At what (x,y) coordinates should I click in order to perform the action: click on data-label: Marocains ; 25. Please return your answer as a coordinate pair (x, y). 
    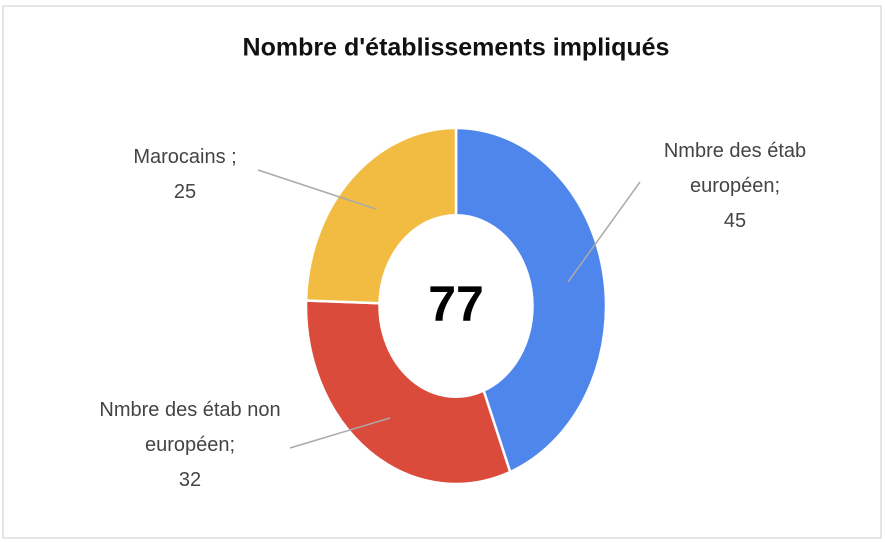
    Looking at the image, I should click on (185, 175).